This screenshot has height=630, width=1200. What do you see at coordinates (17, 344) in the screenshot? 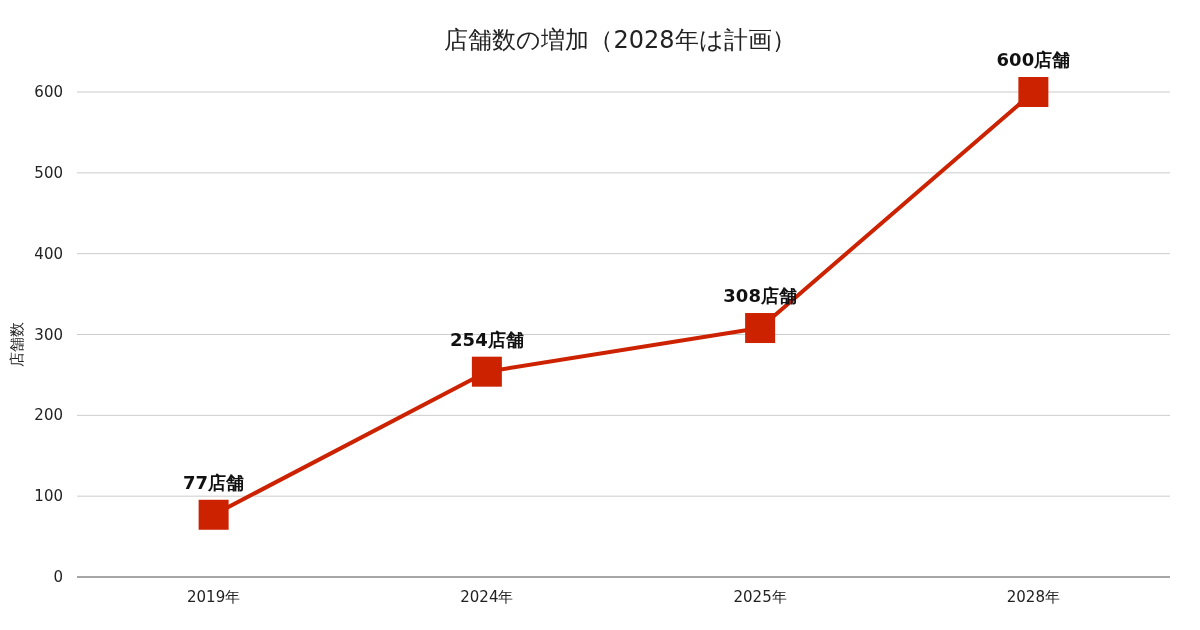
I see `y-axis-title: 店舗数` at bounding box center [17, 344].